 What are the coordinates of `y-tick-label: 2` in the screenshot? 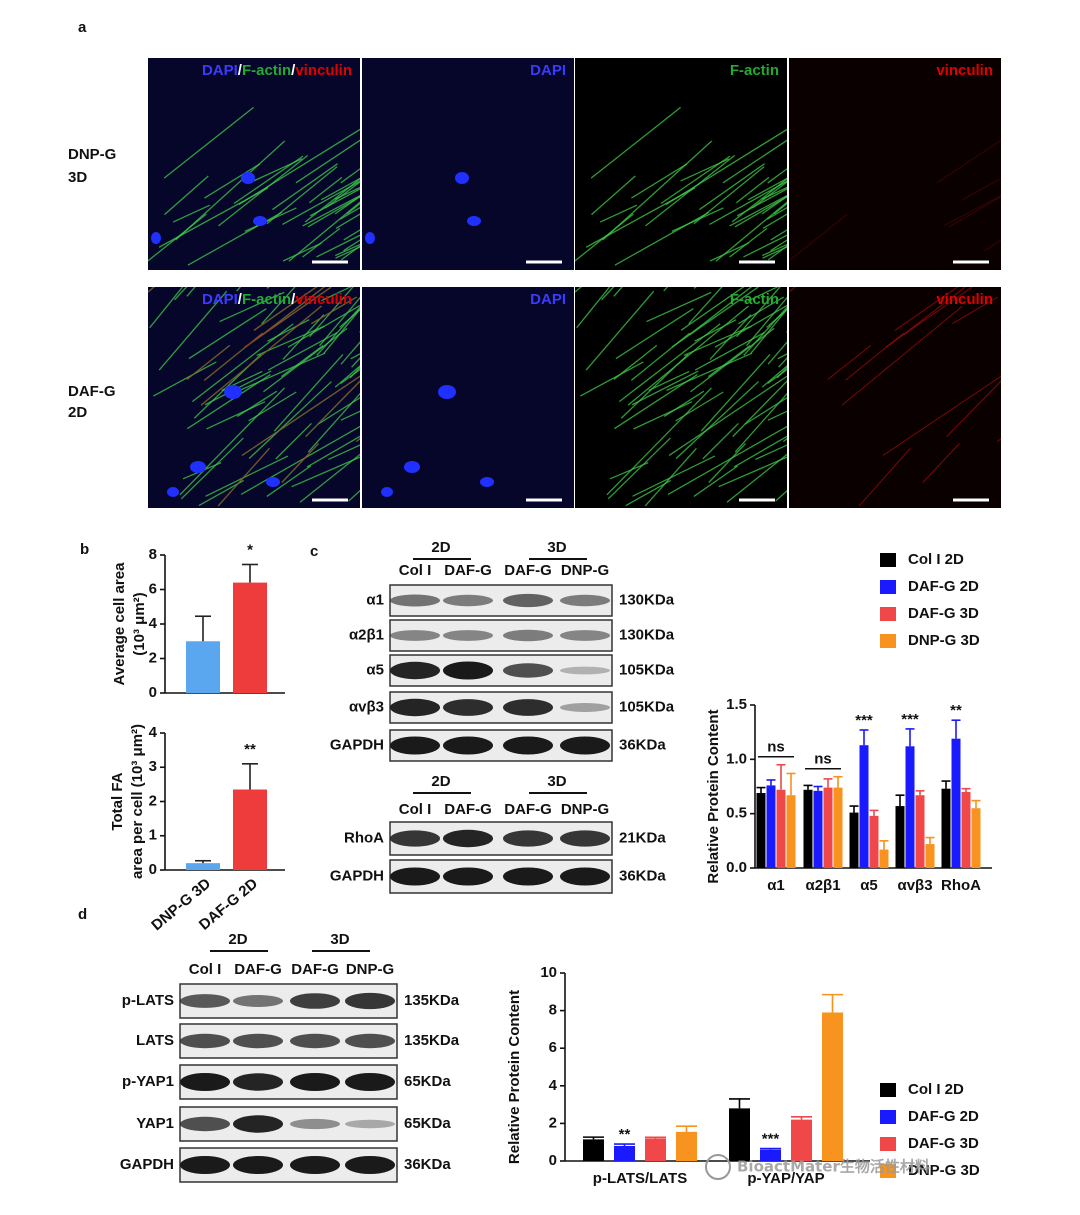 It's located at (153, 800).